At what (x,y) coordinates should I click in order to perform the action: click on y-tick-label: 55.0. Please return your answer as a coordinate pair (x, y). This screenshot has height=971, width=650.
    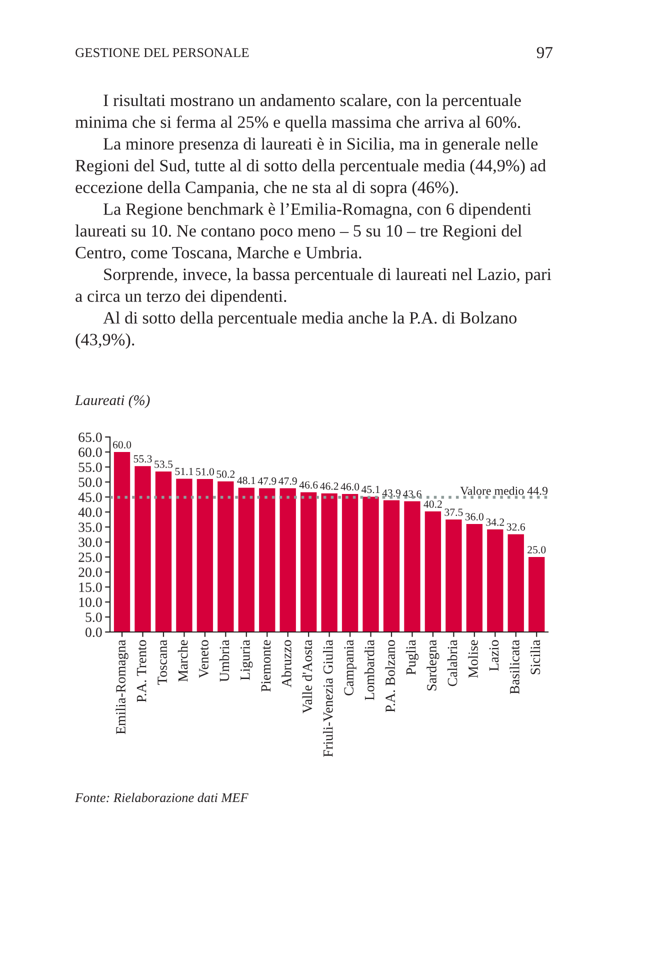
    Looking at the image, I should click on (90, 467).